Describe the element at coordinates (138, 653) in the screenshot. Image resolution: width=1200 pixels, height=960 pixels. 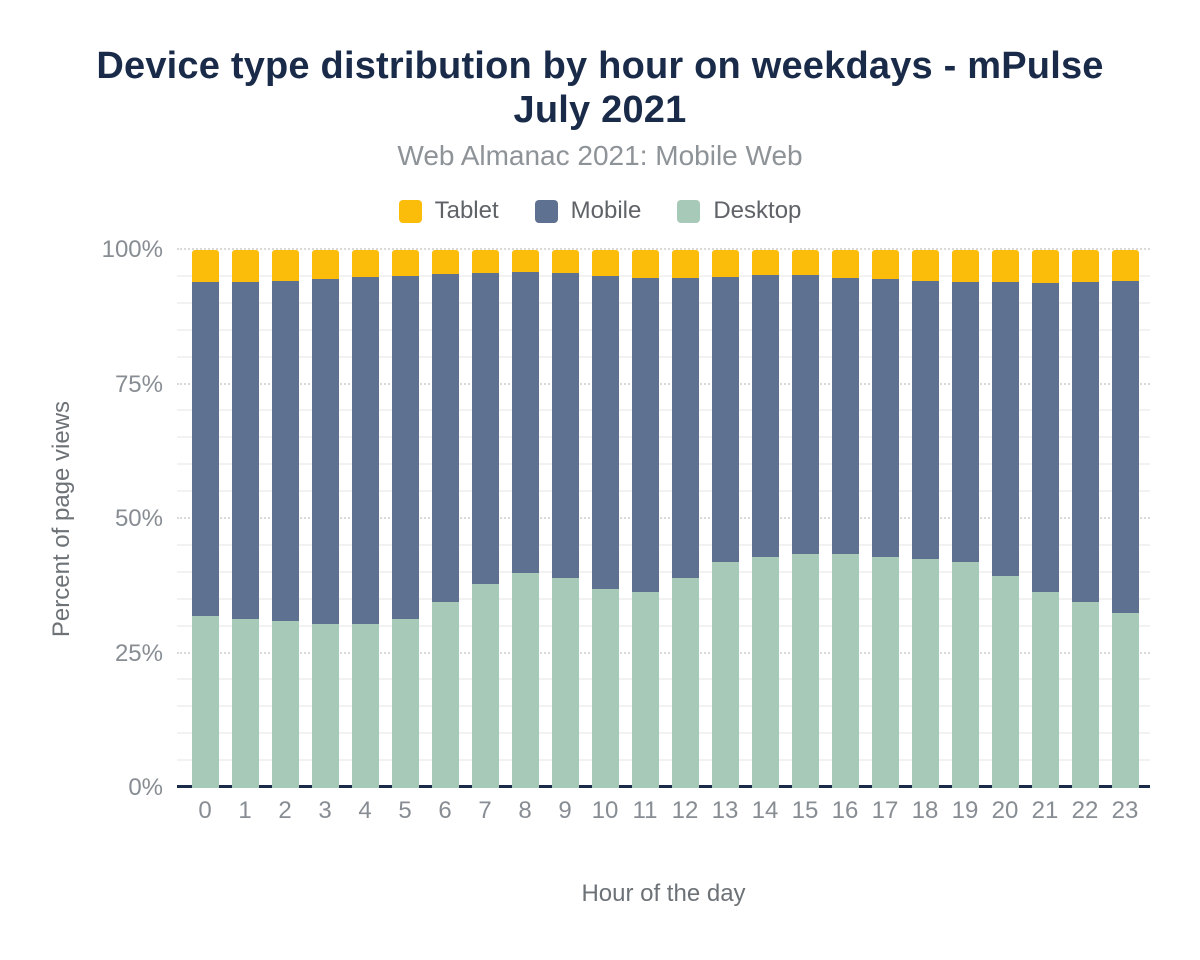
I see `y-tick-25%: 25%` at that location.